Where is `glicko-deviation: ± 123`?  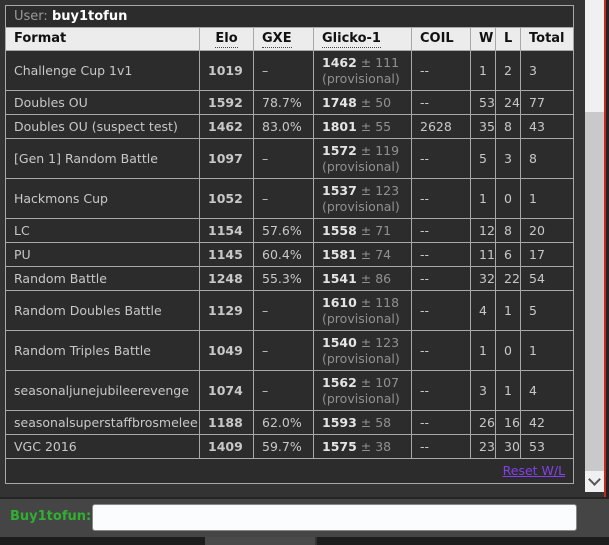
glicko-deviation: ± 123 is located at coordinates (380, 342).